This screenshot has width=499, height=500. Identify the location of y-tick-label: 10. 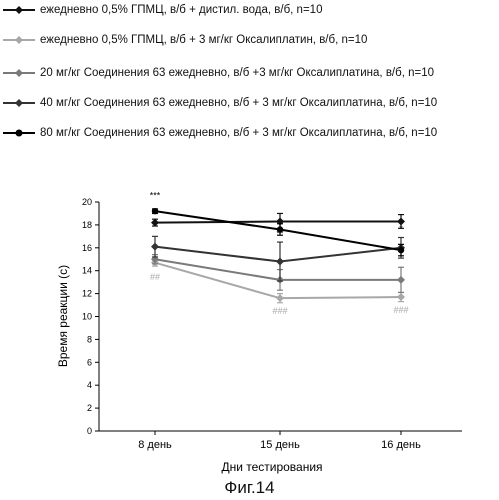
(87, 317).